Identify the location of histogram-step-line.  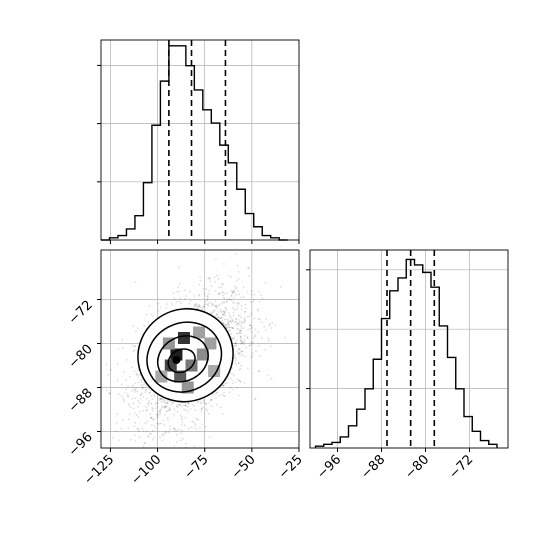
(406, 353).